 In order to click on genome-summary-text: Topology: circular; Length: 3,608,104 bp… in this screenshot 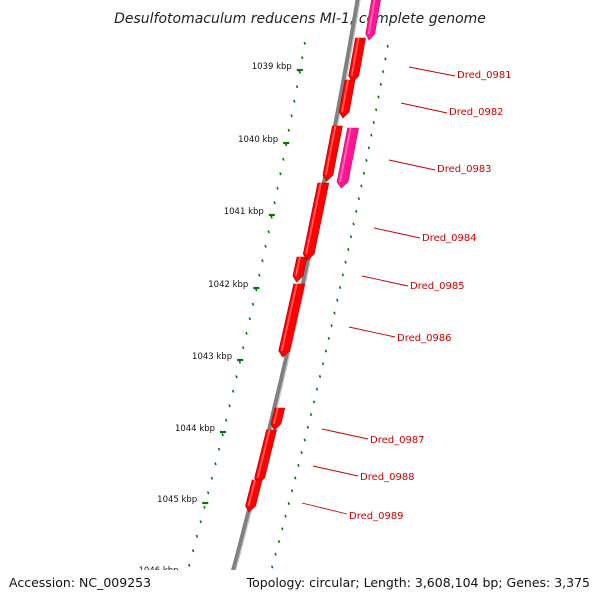, I will do `click(418, 582)`.